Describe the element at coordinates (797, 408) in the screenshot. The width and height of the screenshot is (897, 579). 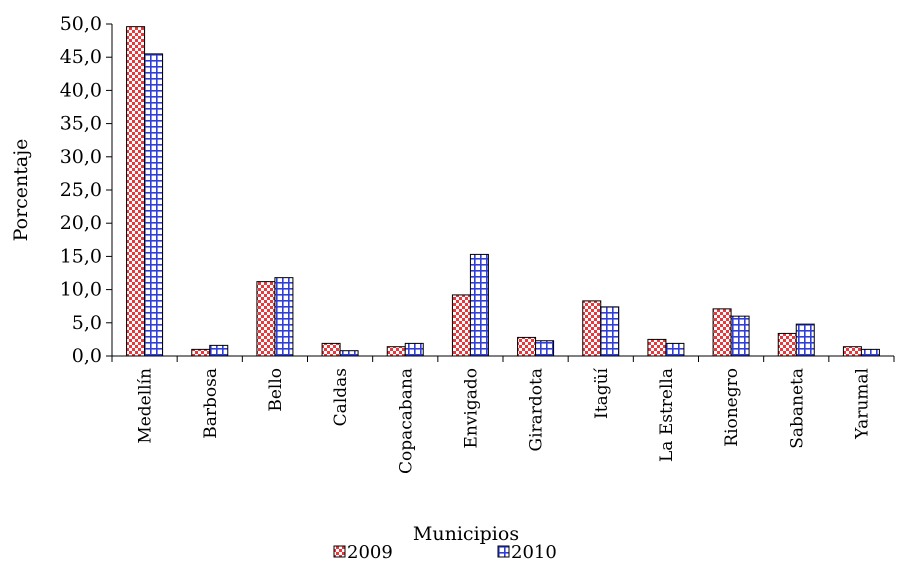
I see `x-tick-label: Sabaneta` at that location.